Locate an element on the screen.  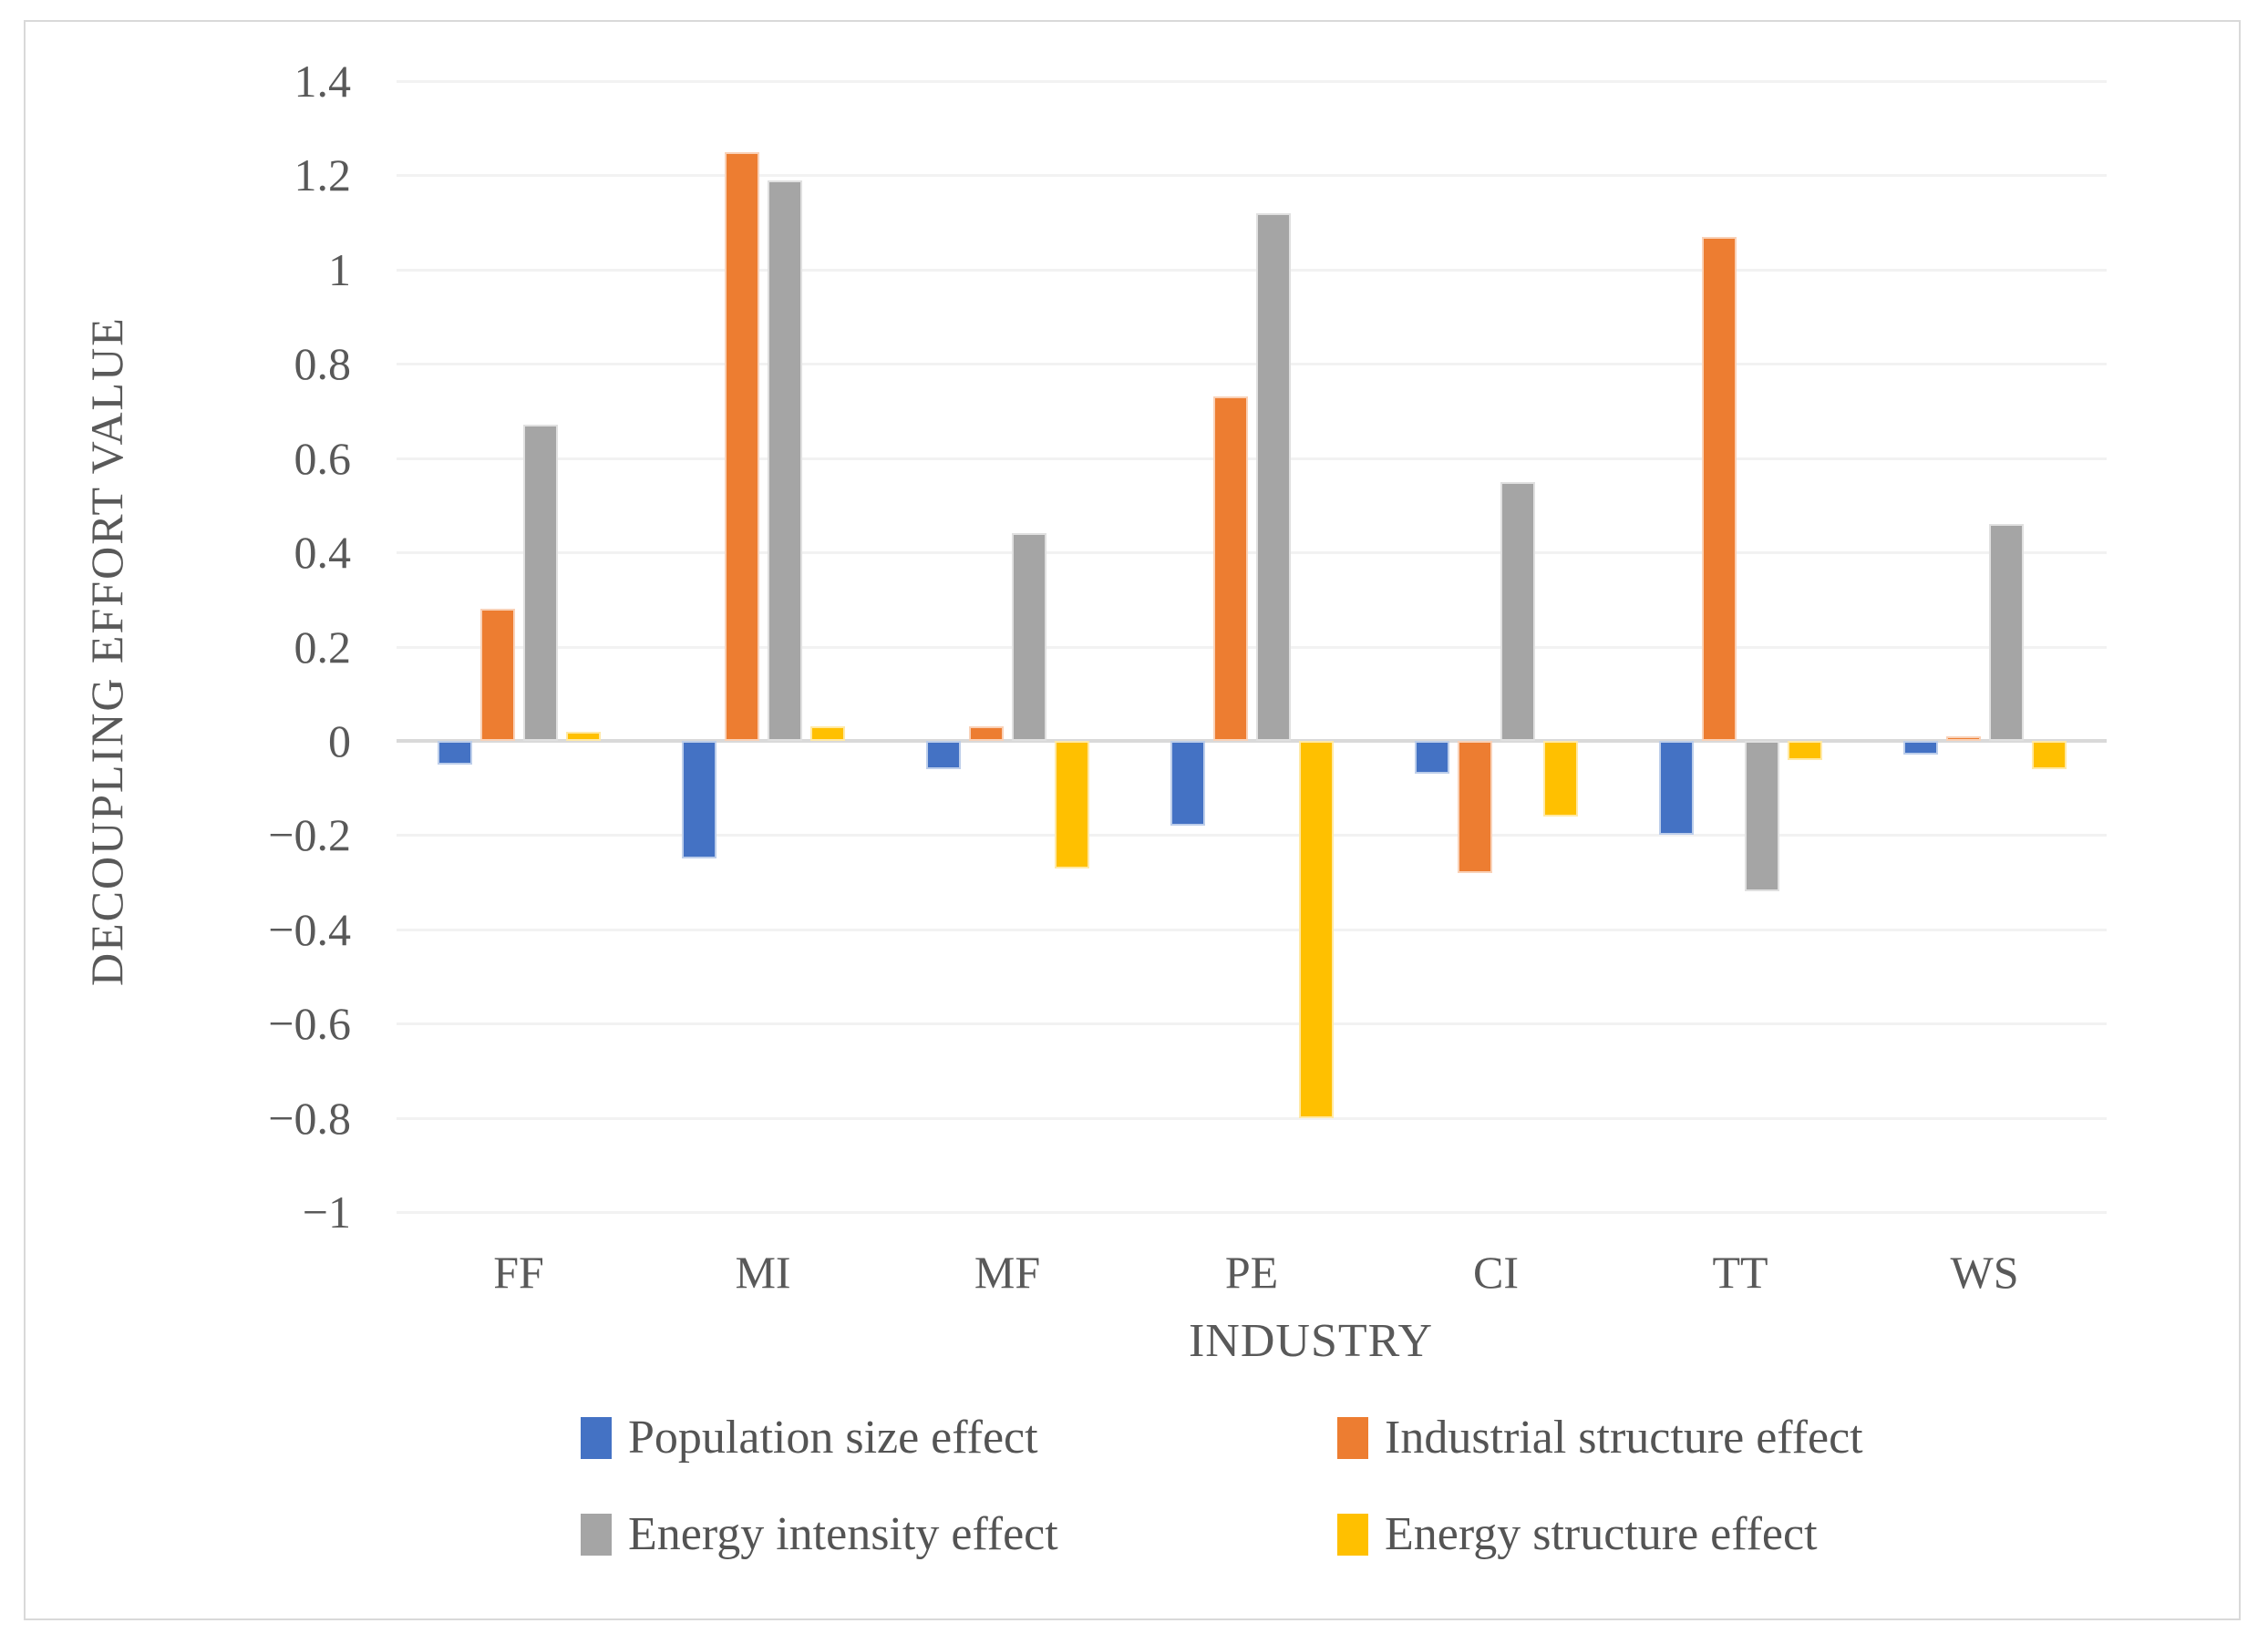
y-tick-label: −0.8 is located at coordinates (309, 1118).